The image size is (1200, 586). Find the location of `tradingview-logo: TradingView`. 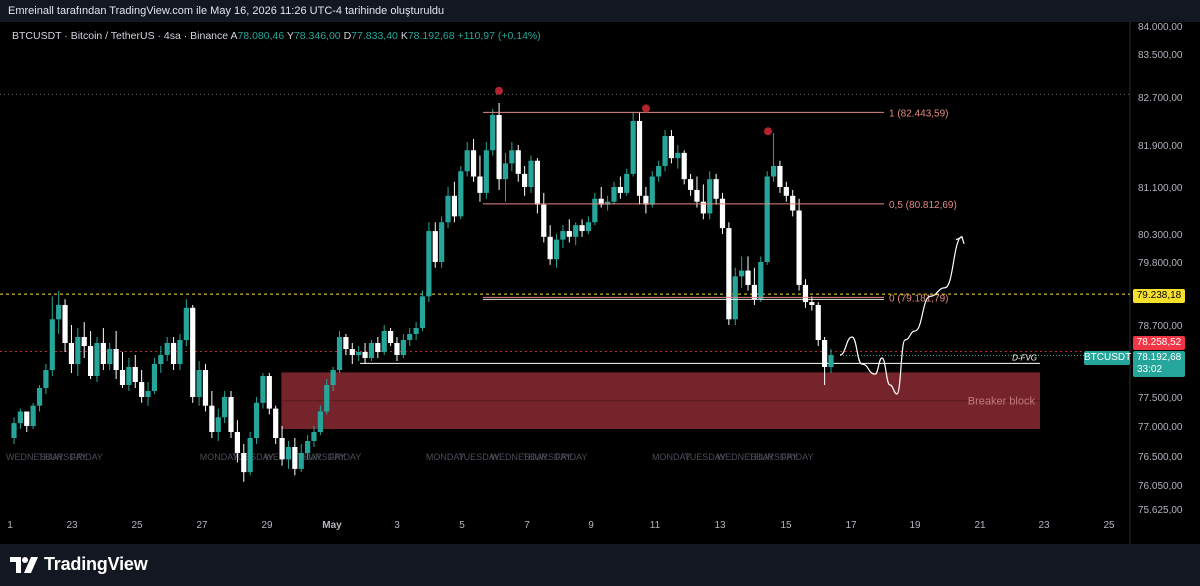

tradingview-logo: TradingView is located at coordinates (79, 564).